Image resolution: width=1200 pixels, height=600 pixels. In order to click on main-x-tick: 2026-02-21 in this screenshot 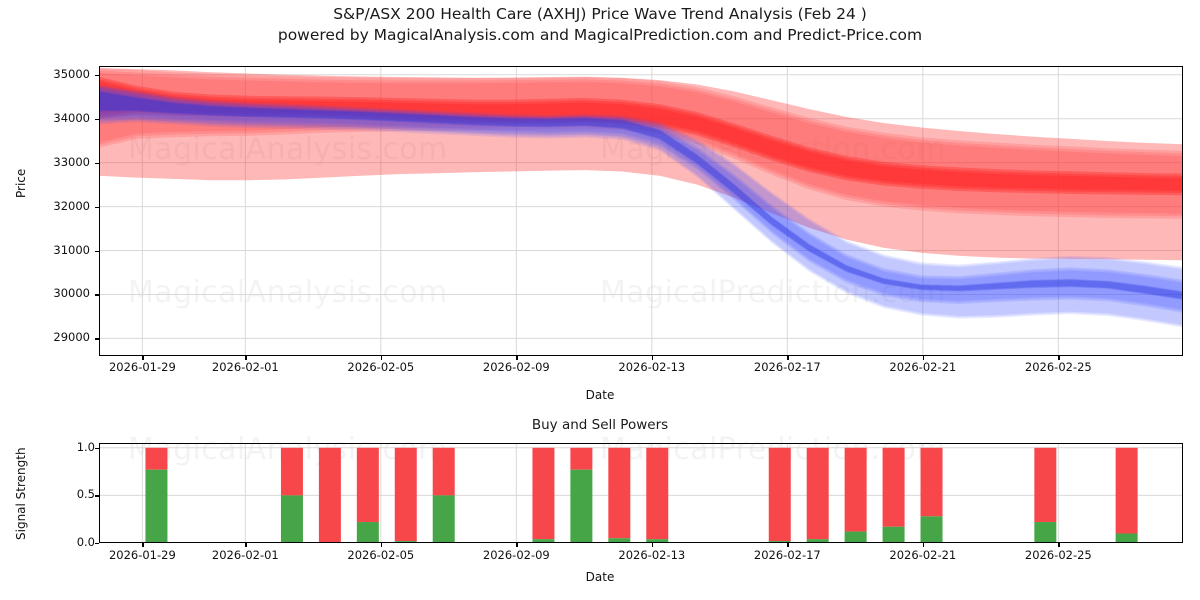, I will do `click(923, 367)`.